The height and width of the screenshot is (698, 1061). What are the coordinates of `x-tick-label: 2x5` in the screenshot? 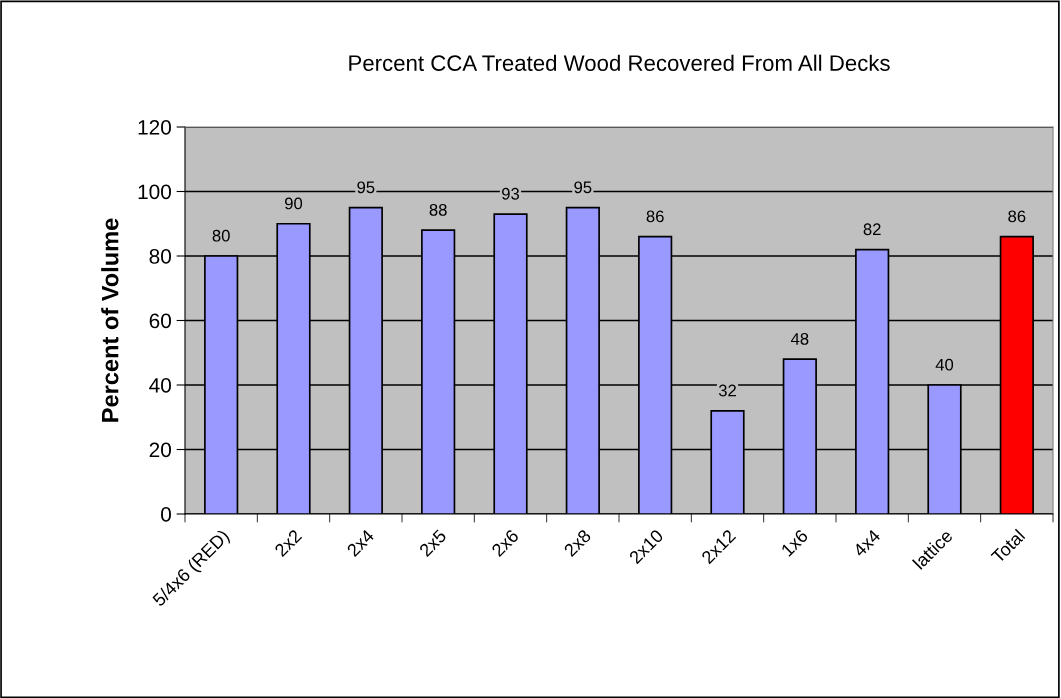 It's located at (433, 543).